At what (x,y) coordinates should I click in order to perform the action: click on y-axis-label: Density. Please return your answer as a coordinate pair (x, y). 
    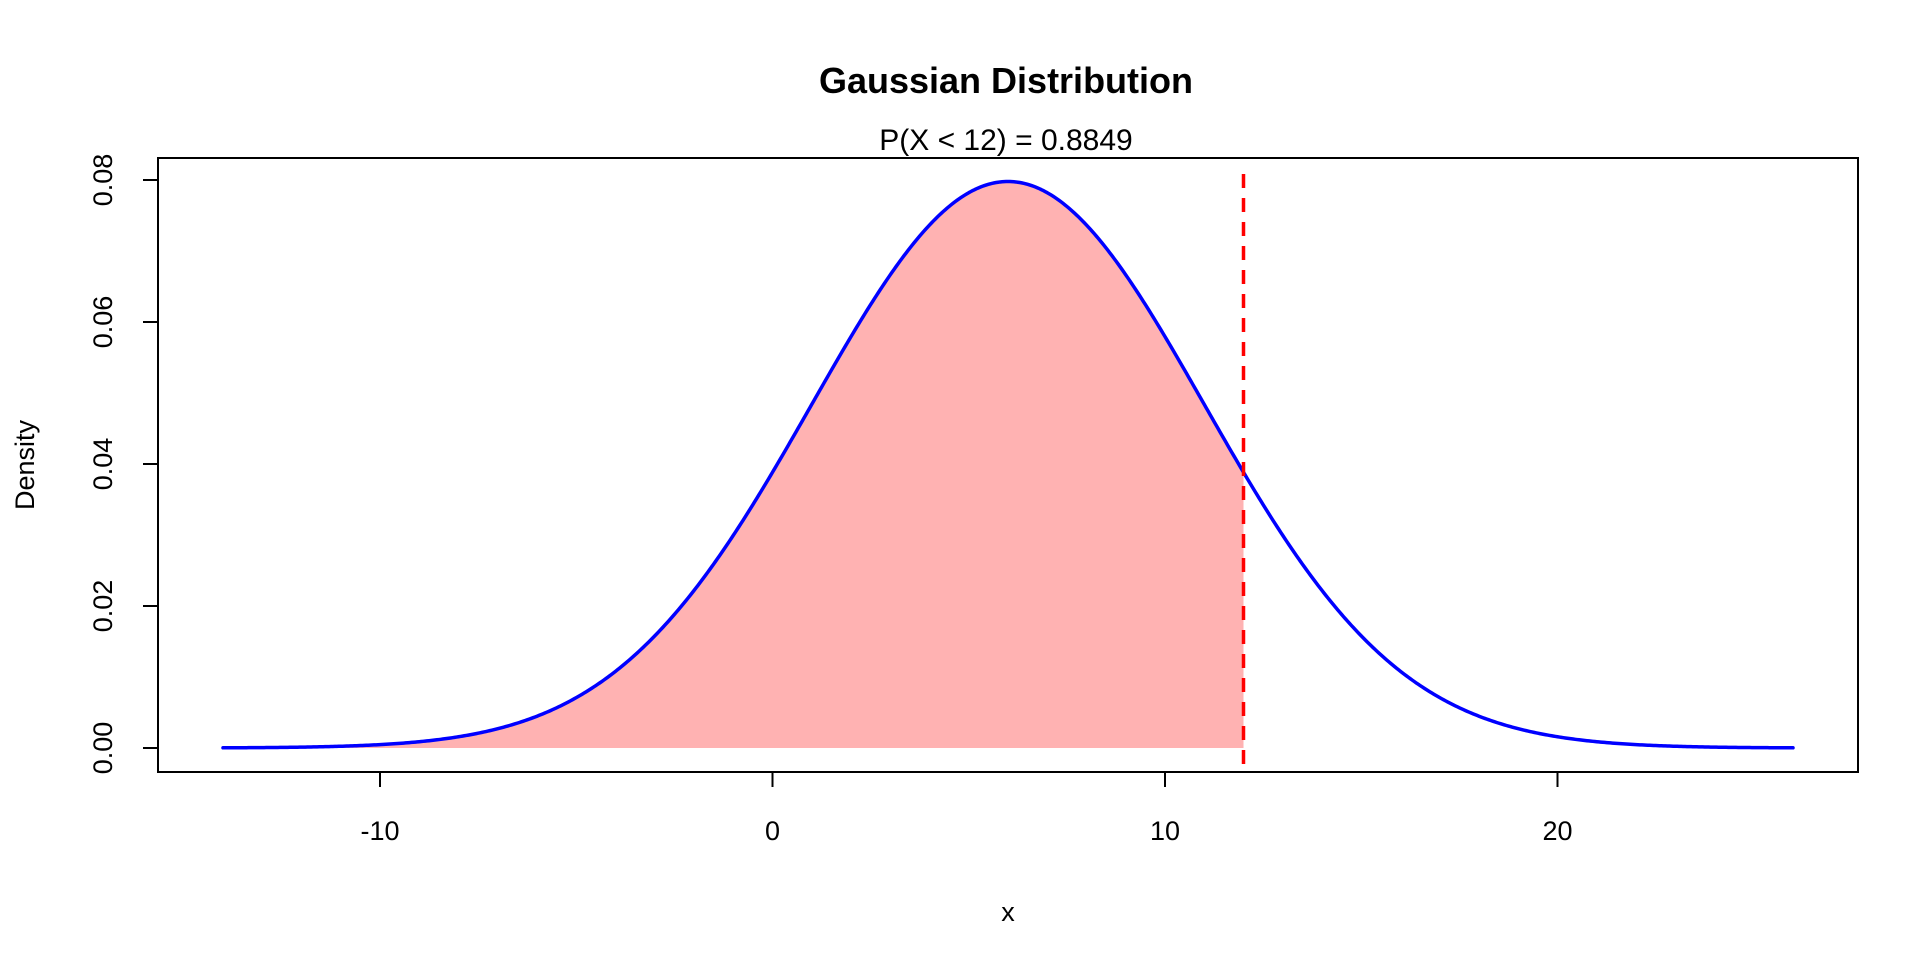
    Looking at the image, I should click on (25, 464).